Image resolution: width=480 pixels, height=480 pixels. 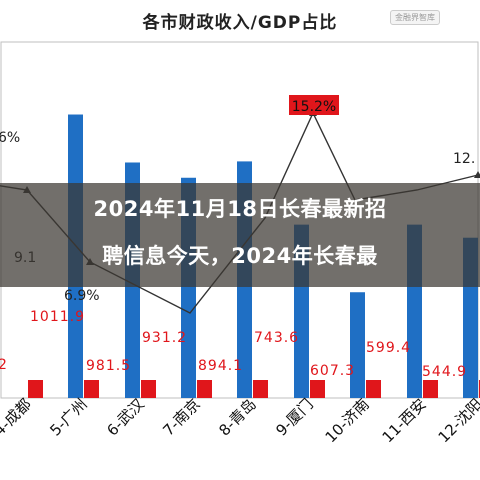 What do you see at coordinates (57, 317) in the screenshot?
I see `bar-label-0: 1011.9` at bounding box center [57, 317].